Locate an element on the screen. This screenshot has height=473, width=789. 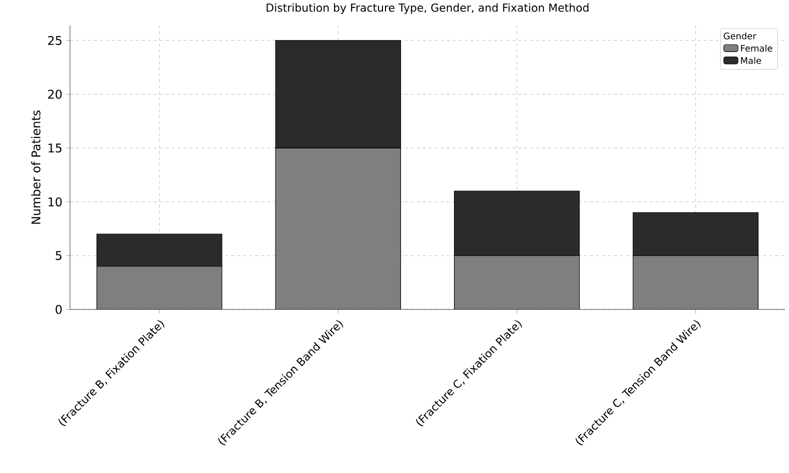
y-tick-label: 5 is located at coordinates (59, 255).